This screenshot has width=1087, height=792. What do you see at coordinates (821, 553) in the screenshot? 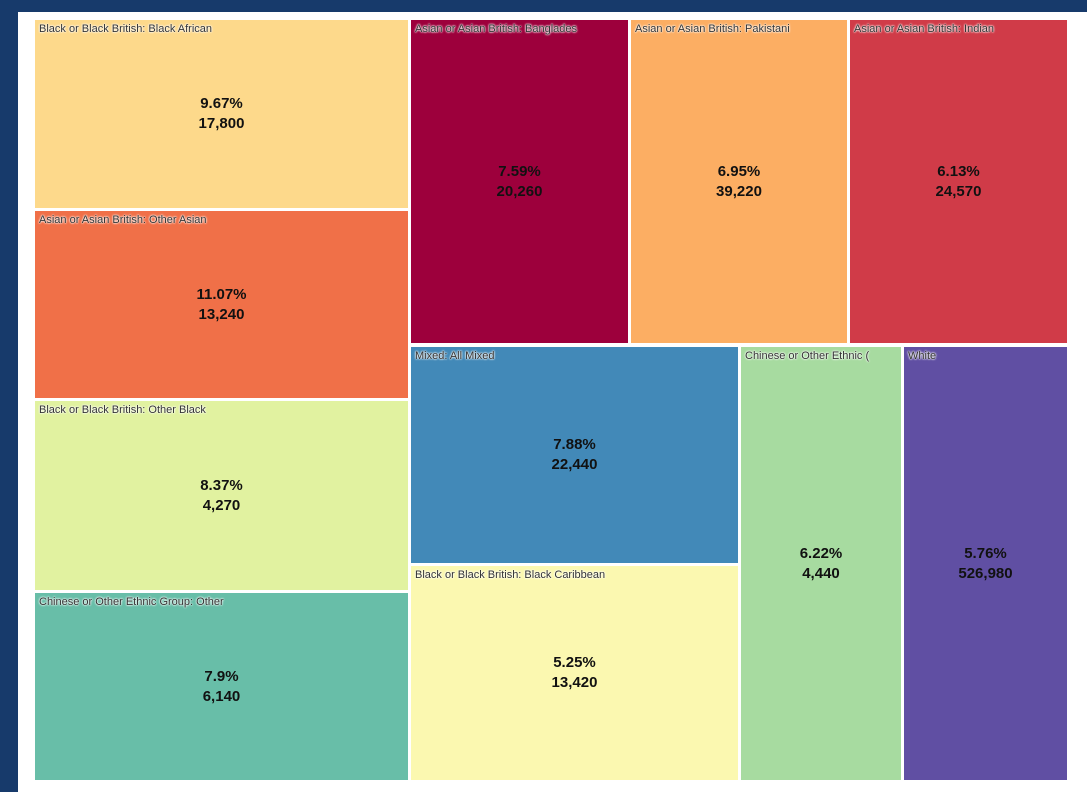
I see `percentage-label: 6.22%` at bounding box center [821, 553].